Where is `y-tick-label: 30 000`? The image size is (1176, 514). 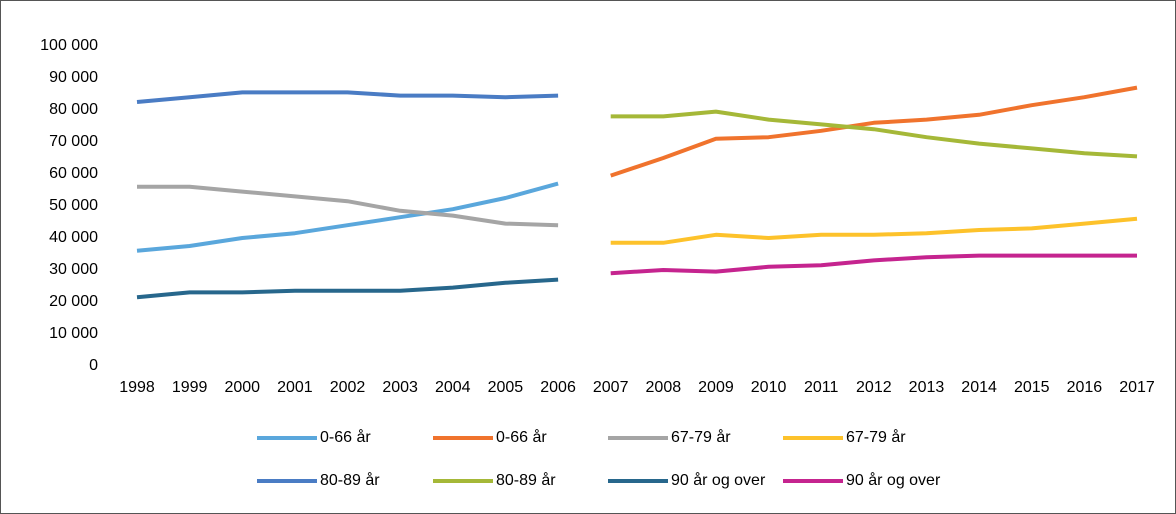
y-tick-label: 30 000 is located at coordinates (73, 269).